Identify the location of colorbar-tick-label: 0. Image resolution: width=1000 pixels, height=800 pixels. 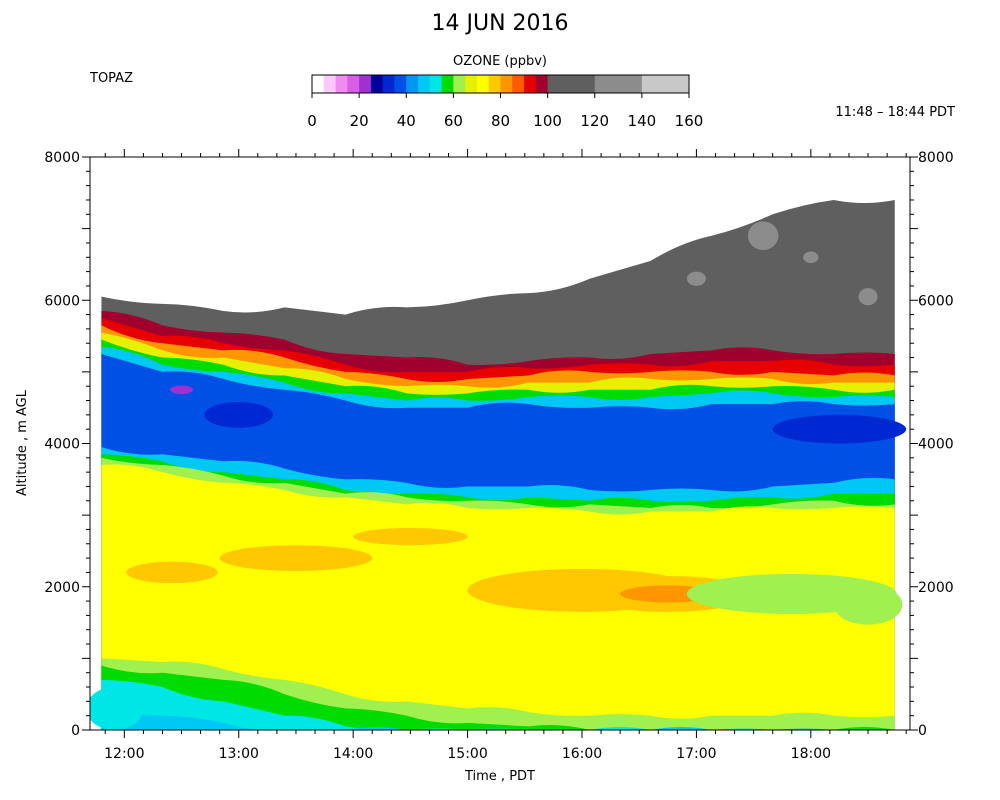
(312, 121).